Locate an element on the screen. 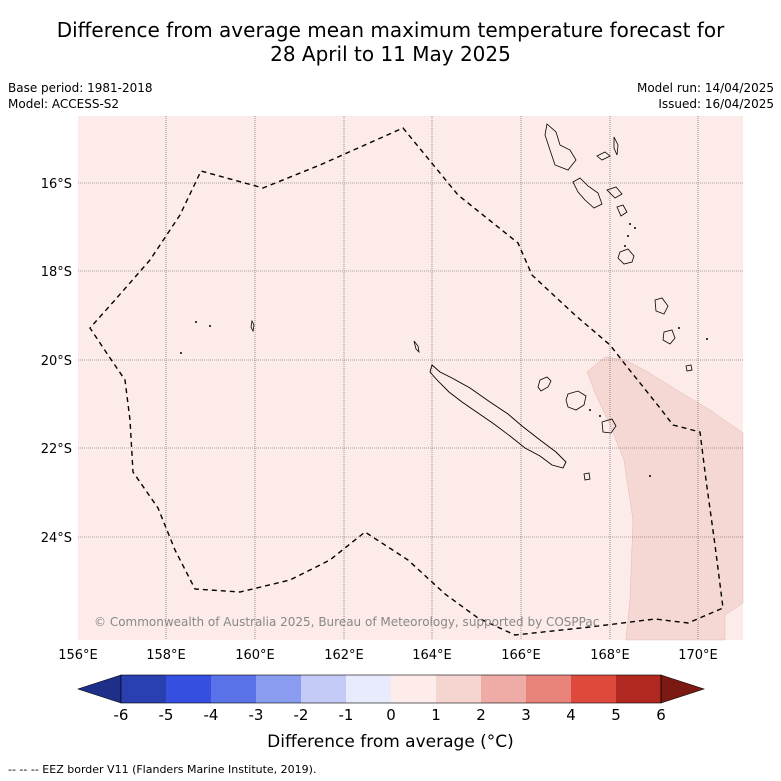 This screenshot has height=781, width=781. colorbar-tick-label: 0 is located at coordinates (391, 715).